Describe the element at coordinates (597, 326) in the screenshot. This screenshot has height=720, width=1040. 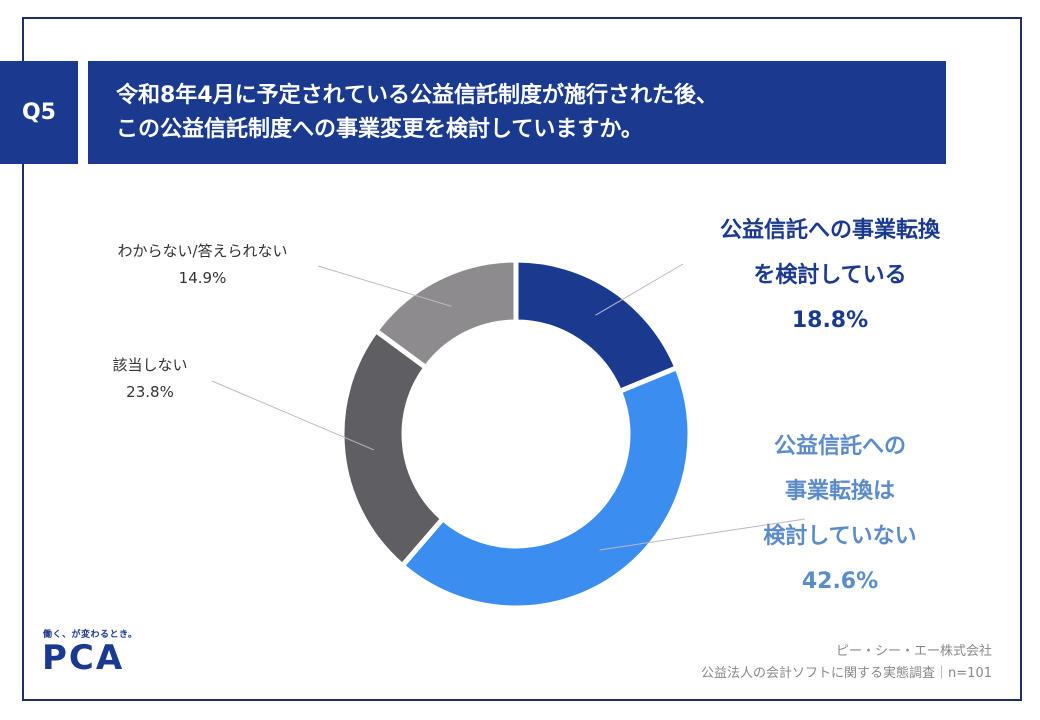
I see `slice-considering` at that location.